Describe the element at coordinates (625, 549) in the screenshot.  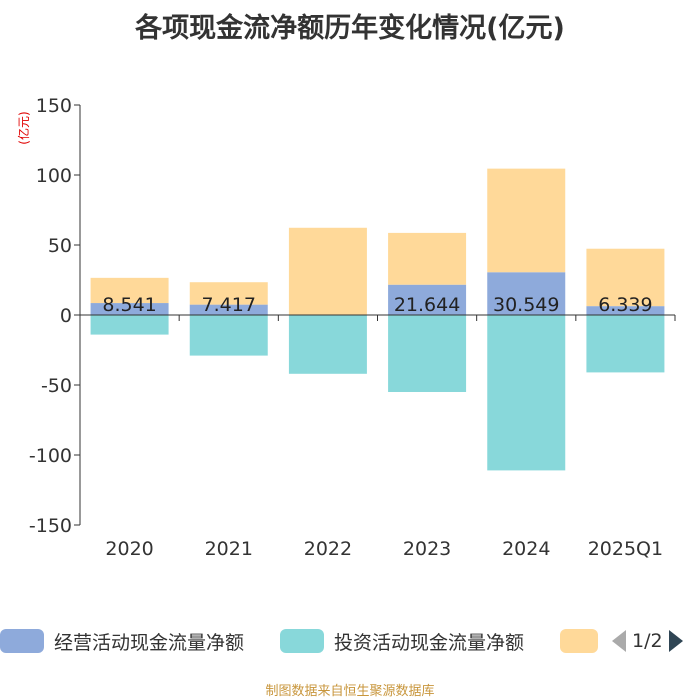
I see `x-tick-label: 2025Q1` at that location.